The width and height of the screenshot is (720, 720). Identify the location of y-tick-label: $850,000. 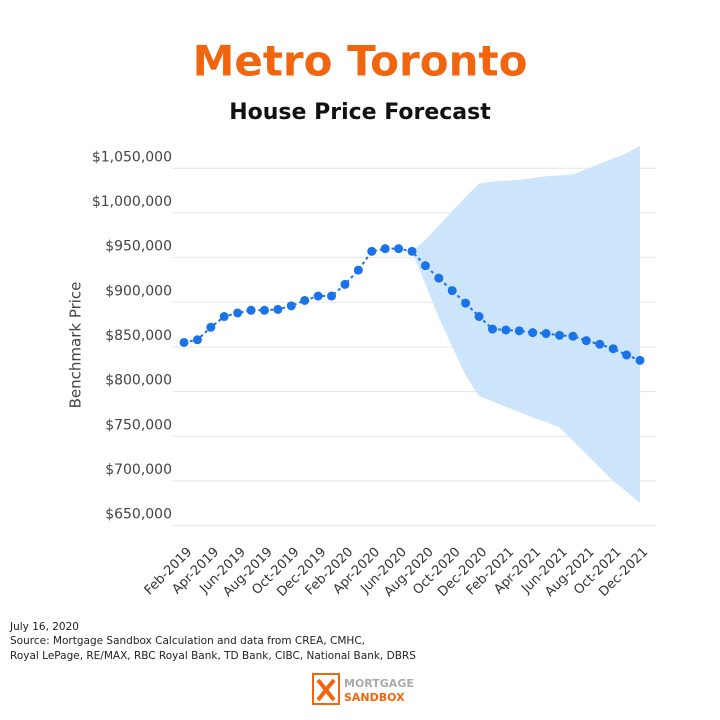
(138, 336).